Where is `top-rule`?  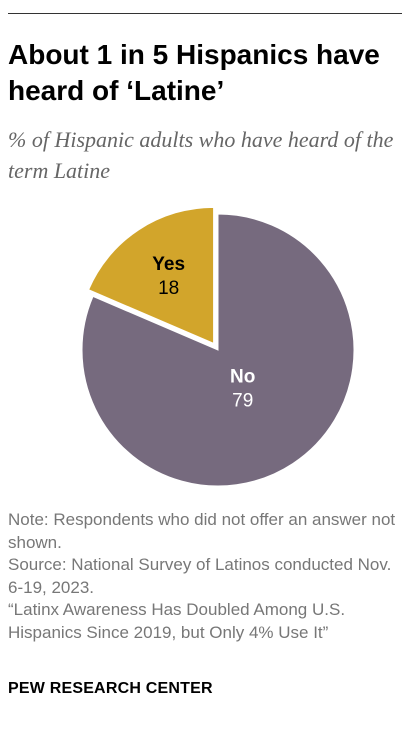
top-rule is located at coordinates (205, 13).